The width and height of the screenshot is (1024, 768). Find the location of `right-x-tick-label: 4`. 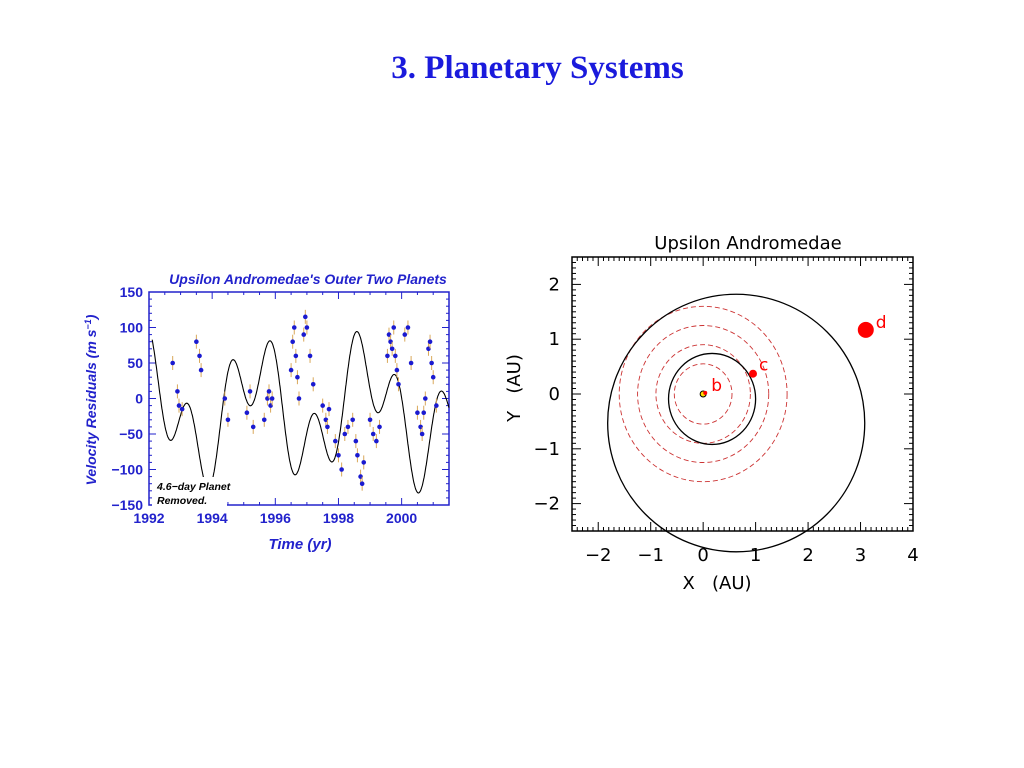

right-x-tick-label: 4 is located at coordinates (912, 555).